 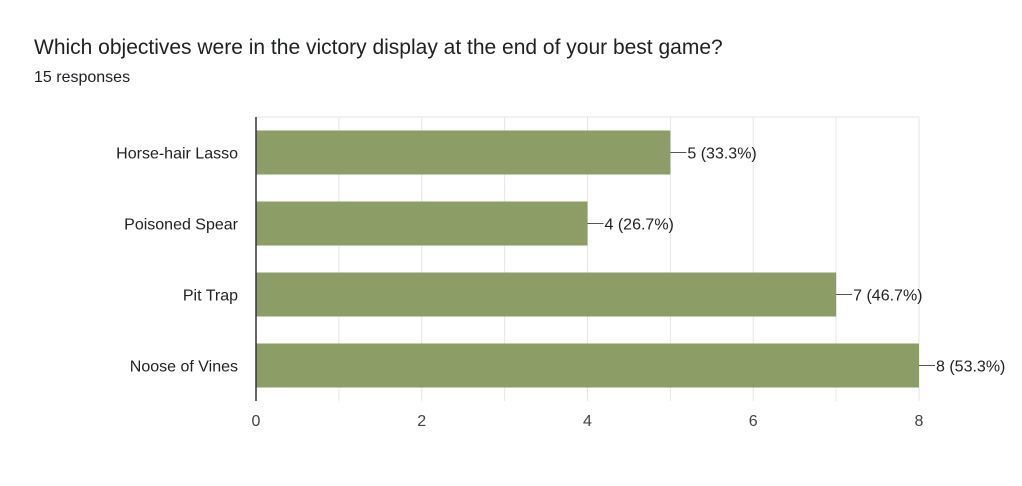 What do you see at coordinates (184, 367) in the screenshot?
I see `category-label: Noose of Vines` at bounding box center [184, 367].